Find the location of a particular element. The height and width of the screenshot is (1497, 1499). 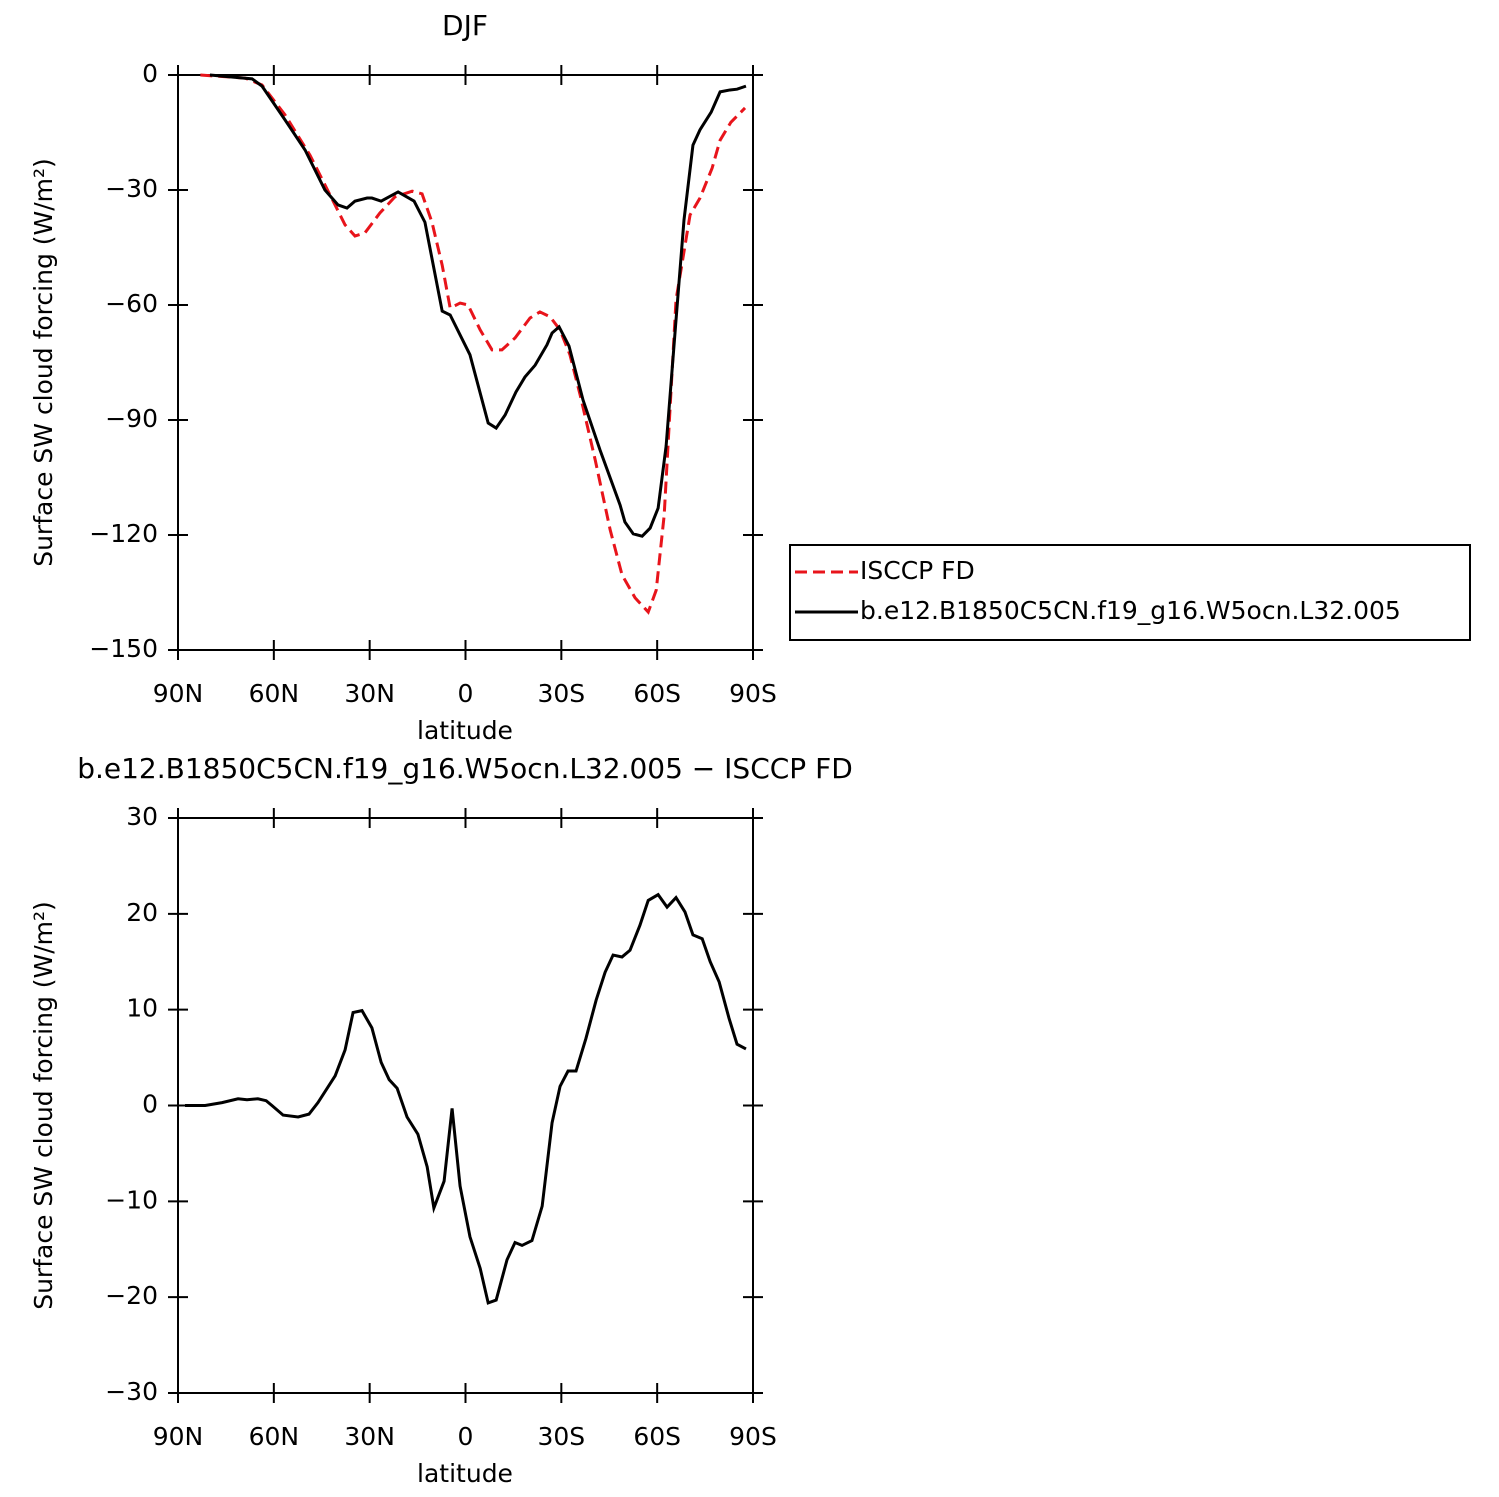

y-tick-label: −60 is located at coordinates (131, 303).